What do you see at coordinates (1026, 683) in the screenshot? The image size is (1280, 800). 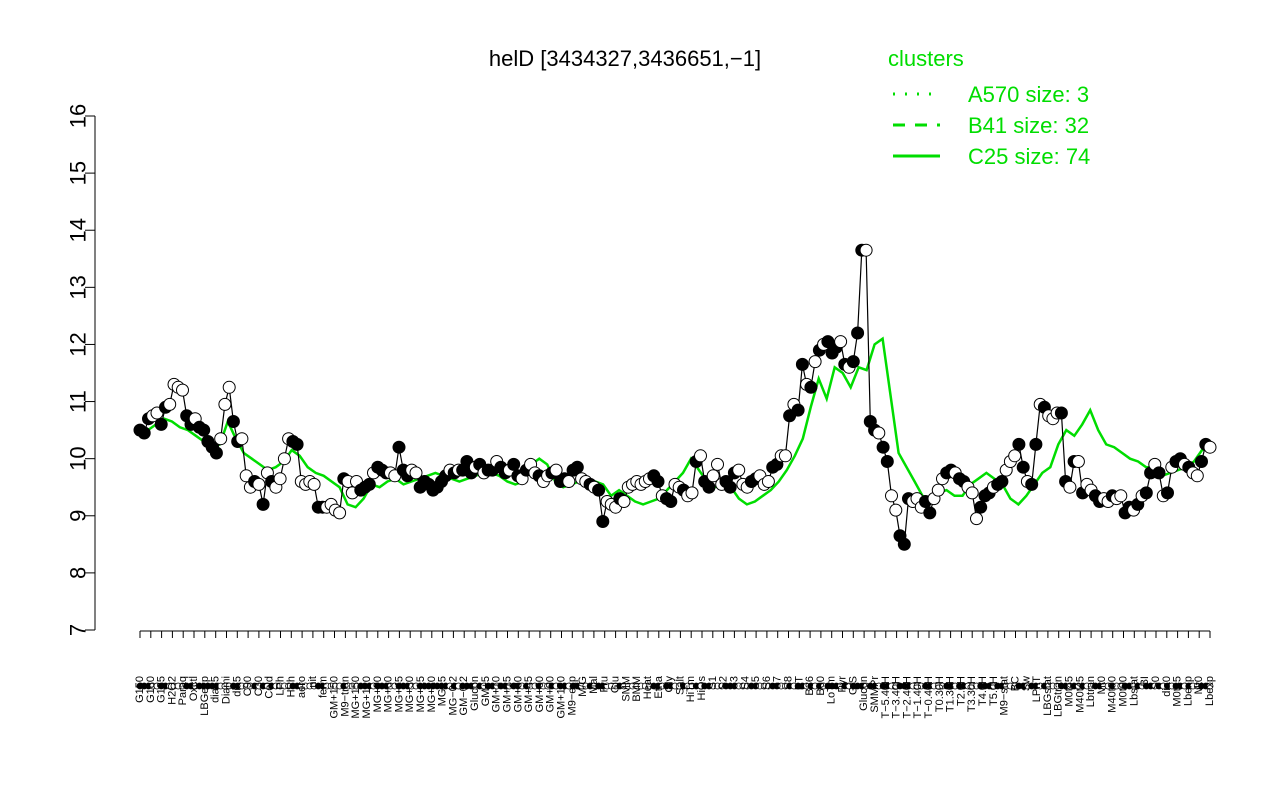 I see `x-tick-label: Sw` at bounding box center [1026, 683].